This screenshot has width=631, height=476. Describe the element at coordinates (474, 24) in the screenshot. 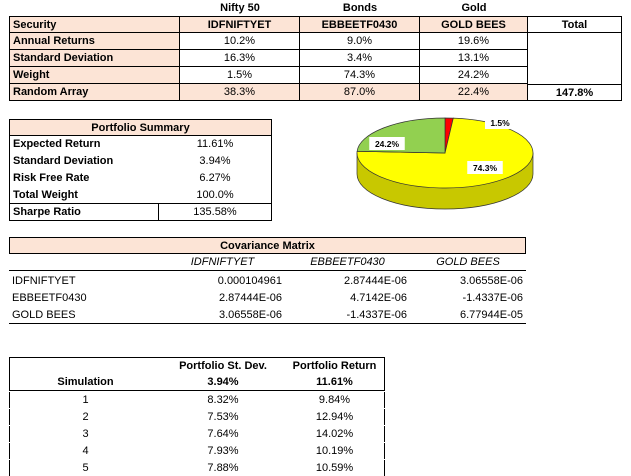

I see `security-name-gold-bees: GOLD BEES` at that location.